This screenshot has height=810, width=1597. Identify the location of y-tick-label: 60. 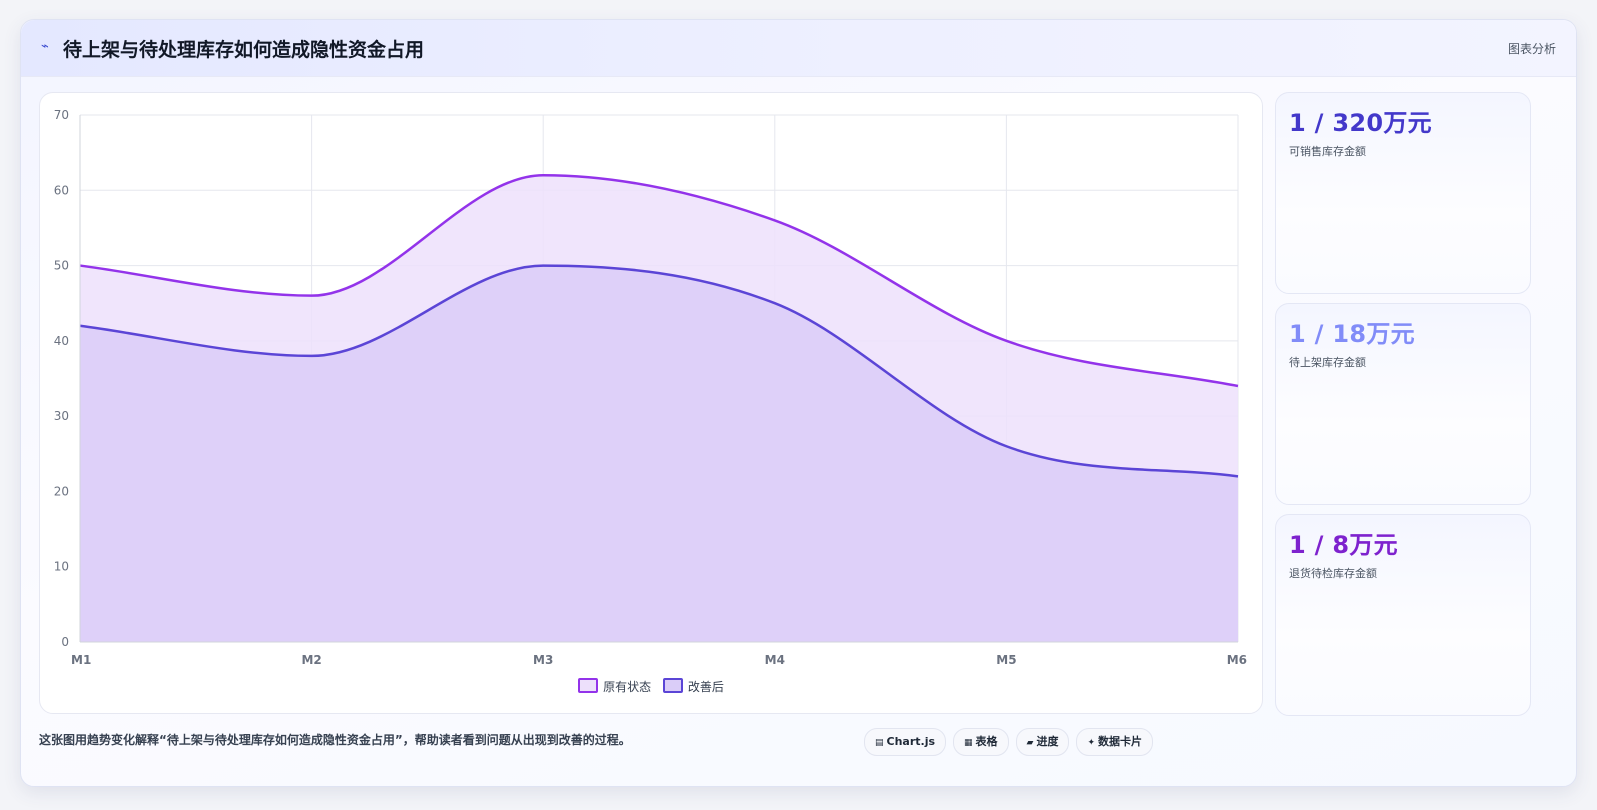
(61, 190).